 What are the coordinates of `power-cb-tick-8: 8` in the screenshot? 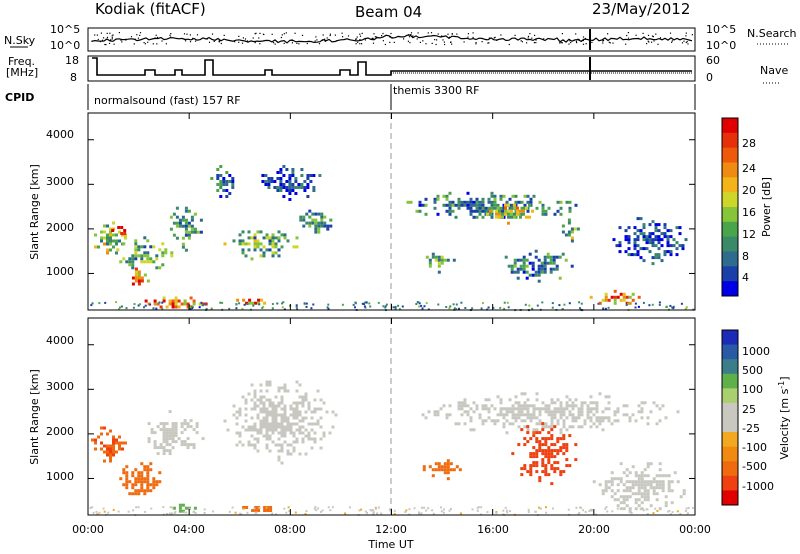 It's located at (745, 256).